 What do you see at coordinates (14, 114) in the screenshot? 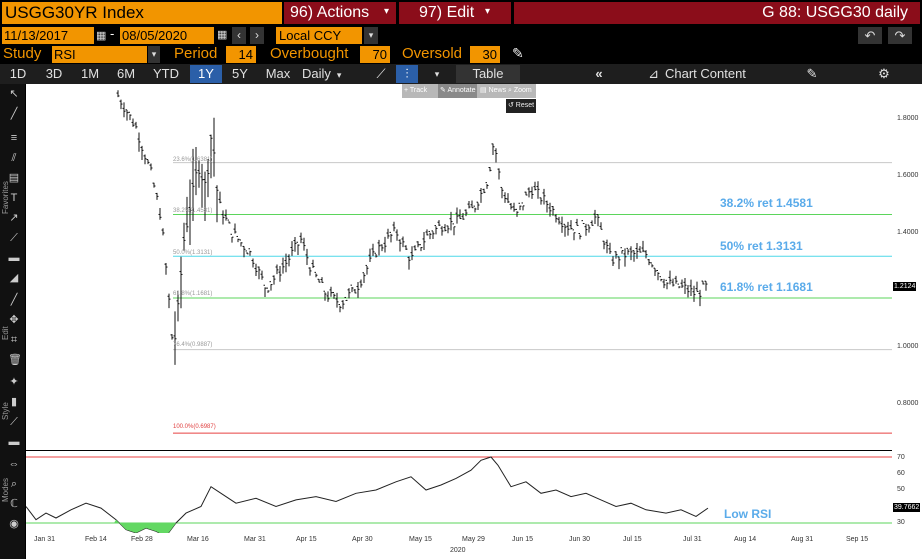
I see `line-draw-icon: ╱` at bounding box center [14, 114].